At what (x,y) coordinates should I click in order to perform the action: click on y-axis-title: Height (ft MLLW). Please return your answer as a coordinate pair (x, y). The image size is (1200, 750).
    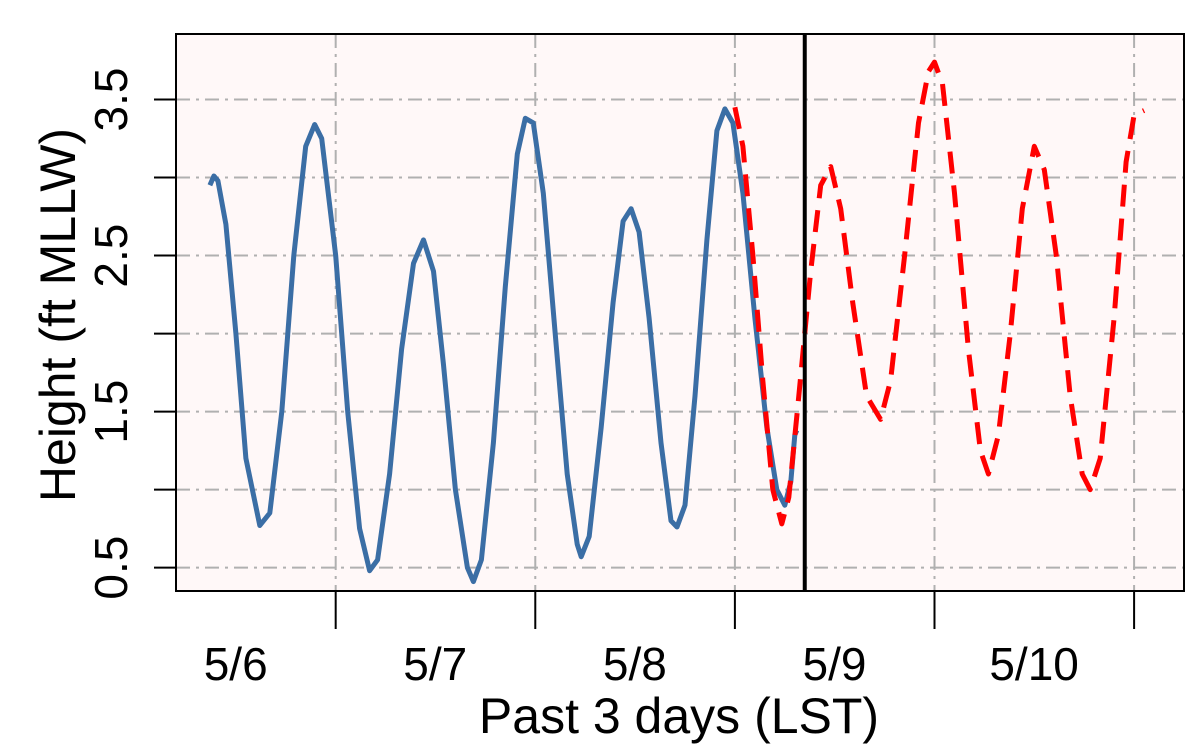
    Looking at the image, I should click on (58, 315).